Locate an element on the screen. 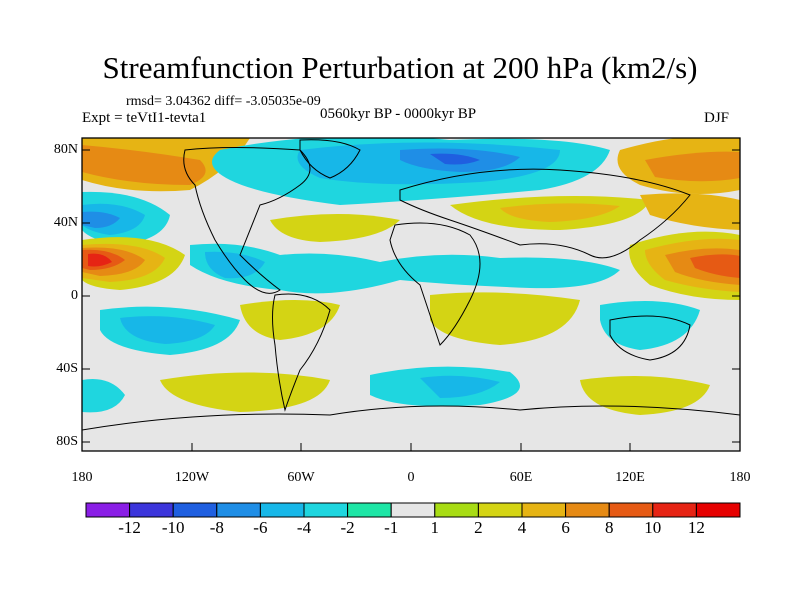 This screenshot has height=600, width=800. lat-tick-label: 80N is located at coordinates (65, 149).